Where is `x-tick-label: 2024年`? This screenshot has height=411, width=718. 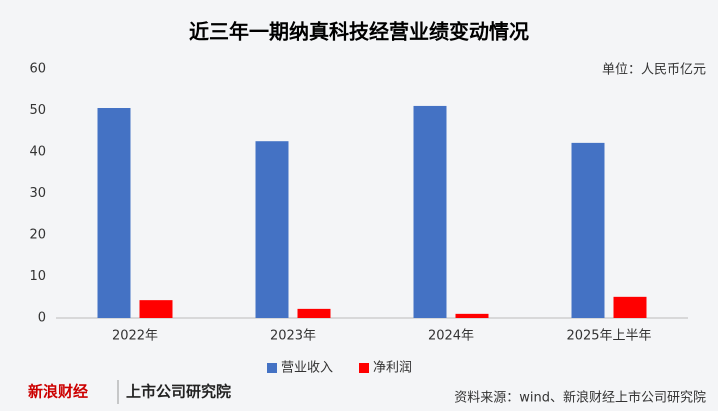
x-tick-label: 2024年 is located at coordinates (451, 336).